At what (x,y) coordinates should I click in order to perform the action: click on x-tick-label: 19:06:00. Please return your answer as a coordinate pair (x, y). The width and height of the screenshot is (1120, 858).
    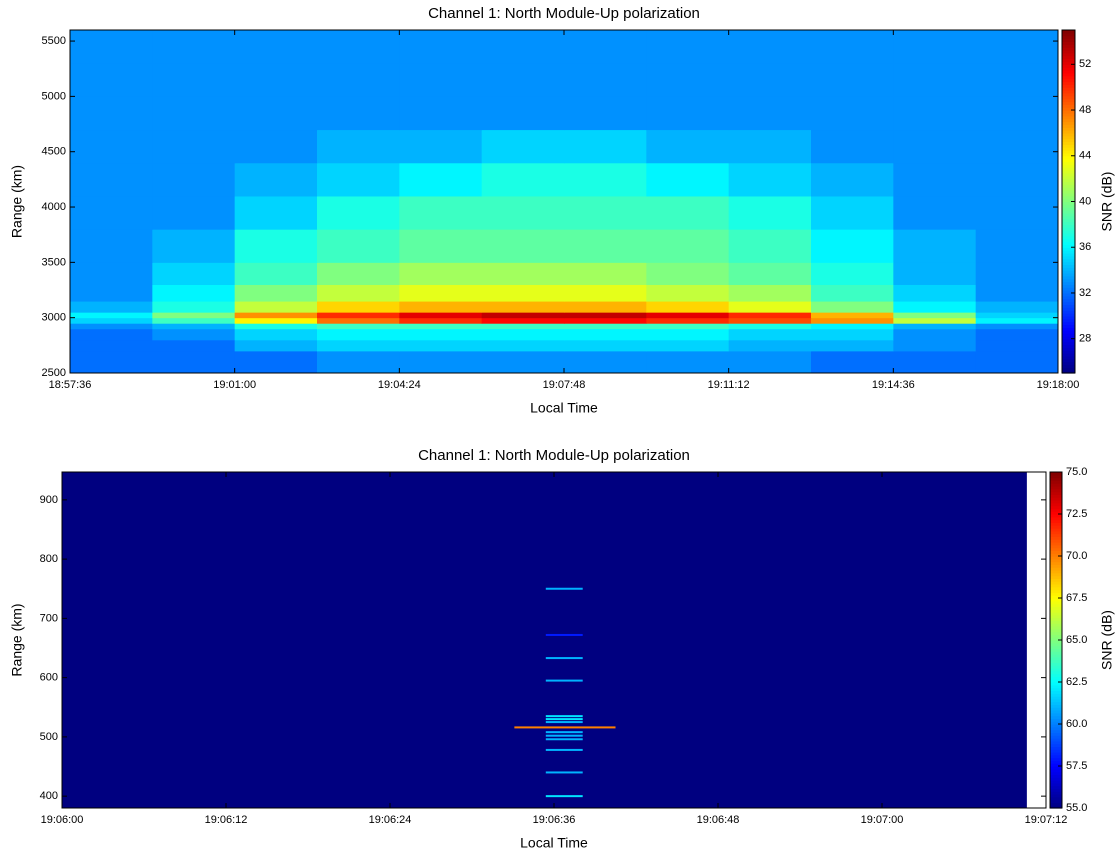
    Looking at the image, I should click on (62, 820).